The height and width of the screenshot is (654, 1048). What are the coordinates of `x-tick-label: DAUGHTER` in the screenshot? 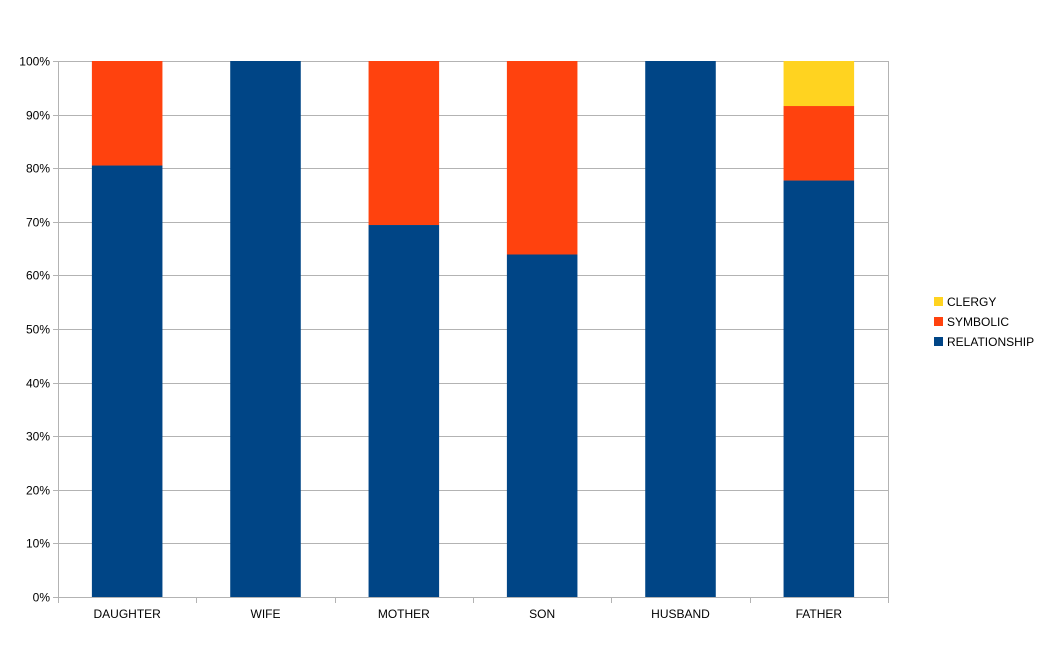 It's located at (127, 614).